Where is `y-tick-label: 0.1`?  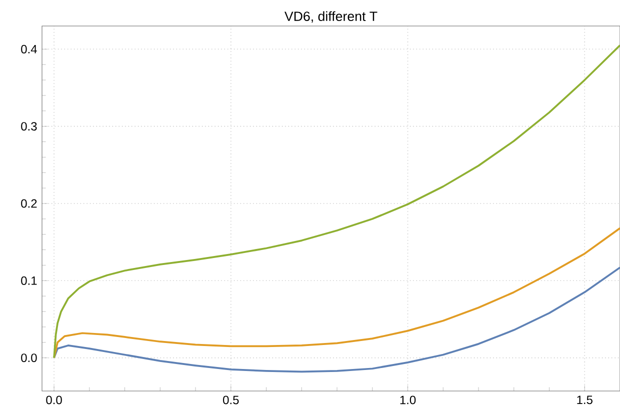
y-tick-label: 0.1 is located at coordinates (29, 280).